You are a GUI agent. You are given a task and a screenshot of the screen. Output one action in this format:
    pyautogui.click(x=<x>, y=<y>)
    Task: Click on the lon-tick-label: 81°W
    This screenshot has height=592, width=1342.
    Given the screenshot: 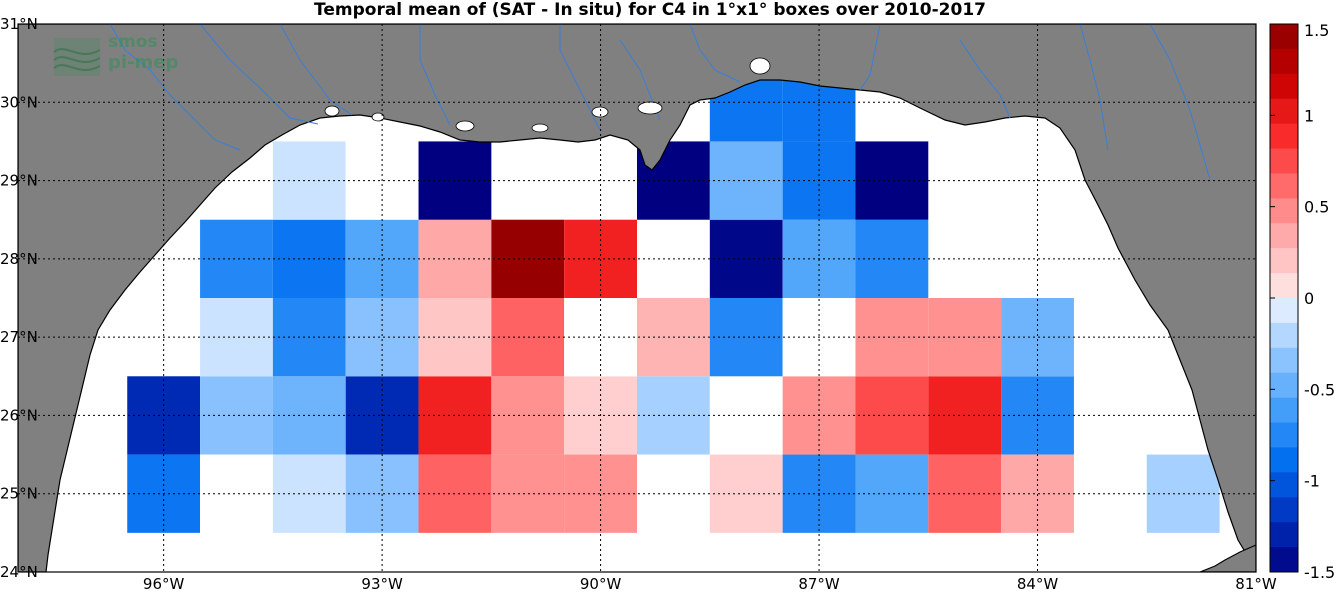 What is the action you would take?
    pyautogui.click(x=1256, y=583)
    